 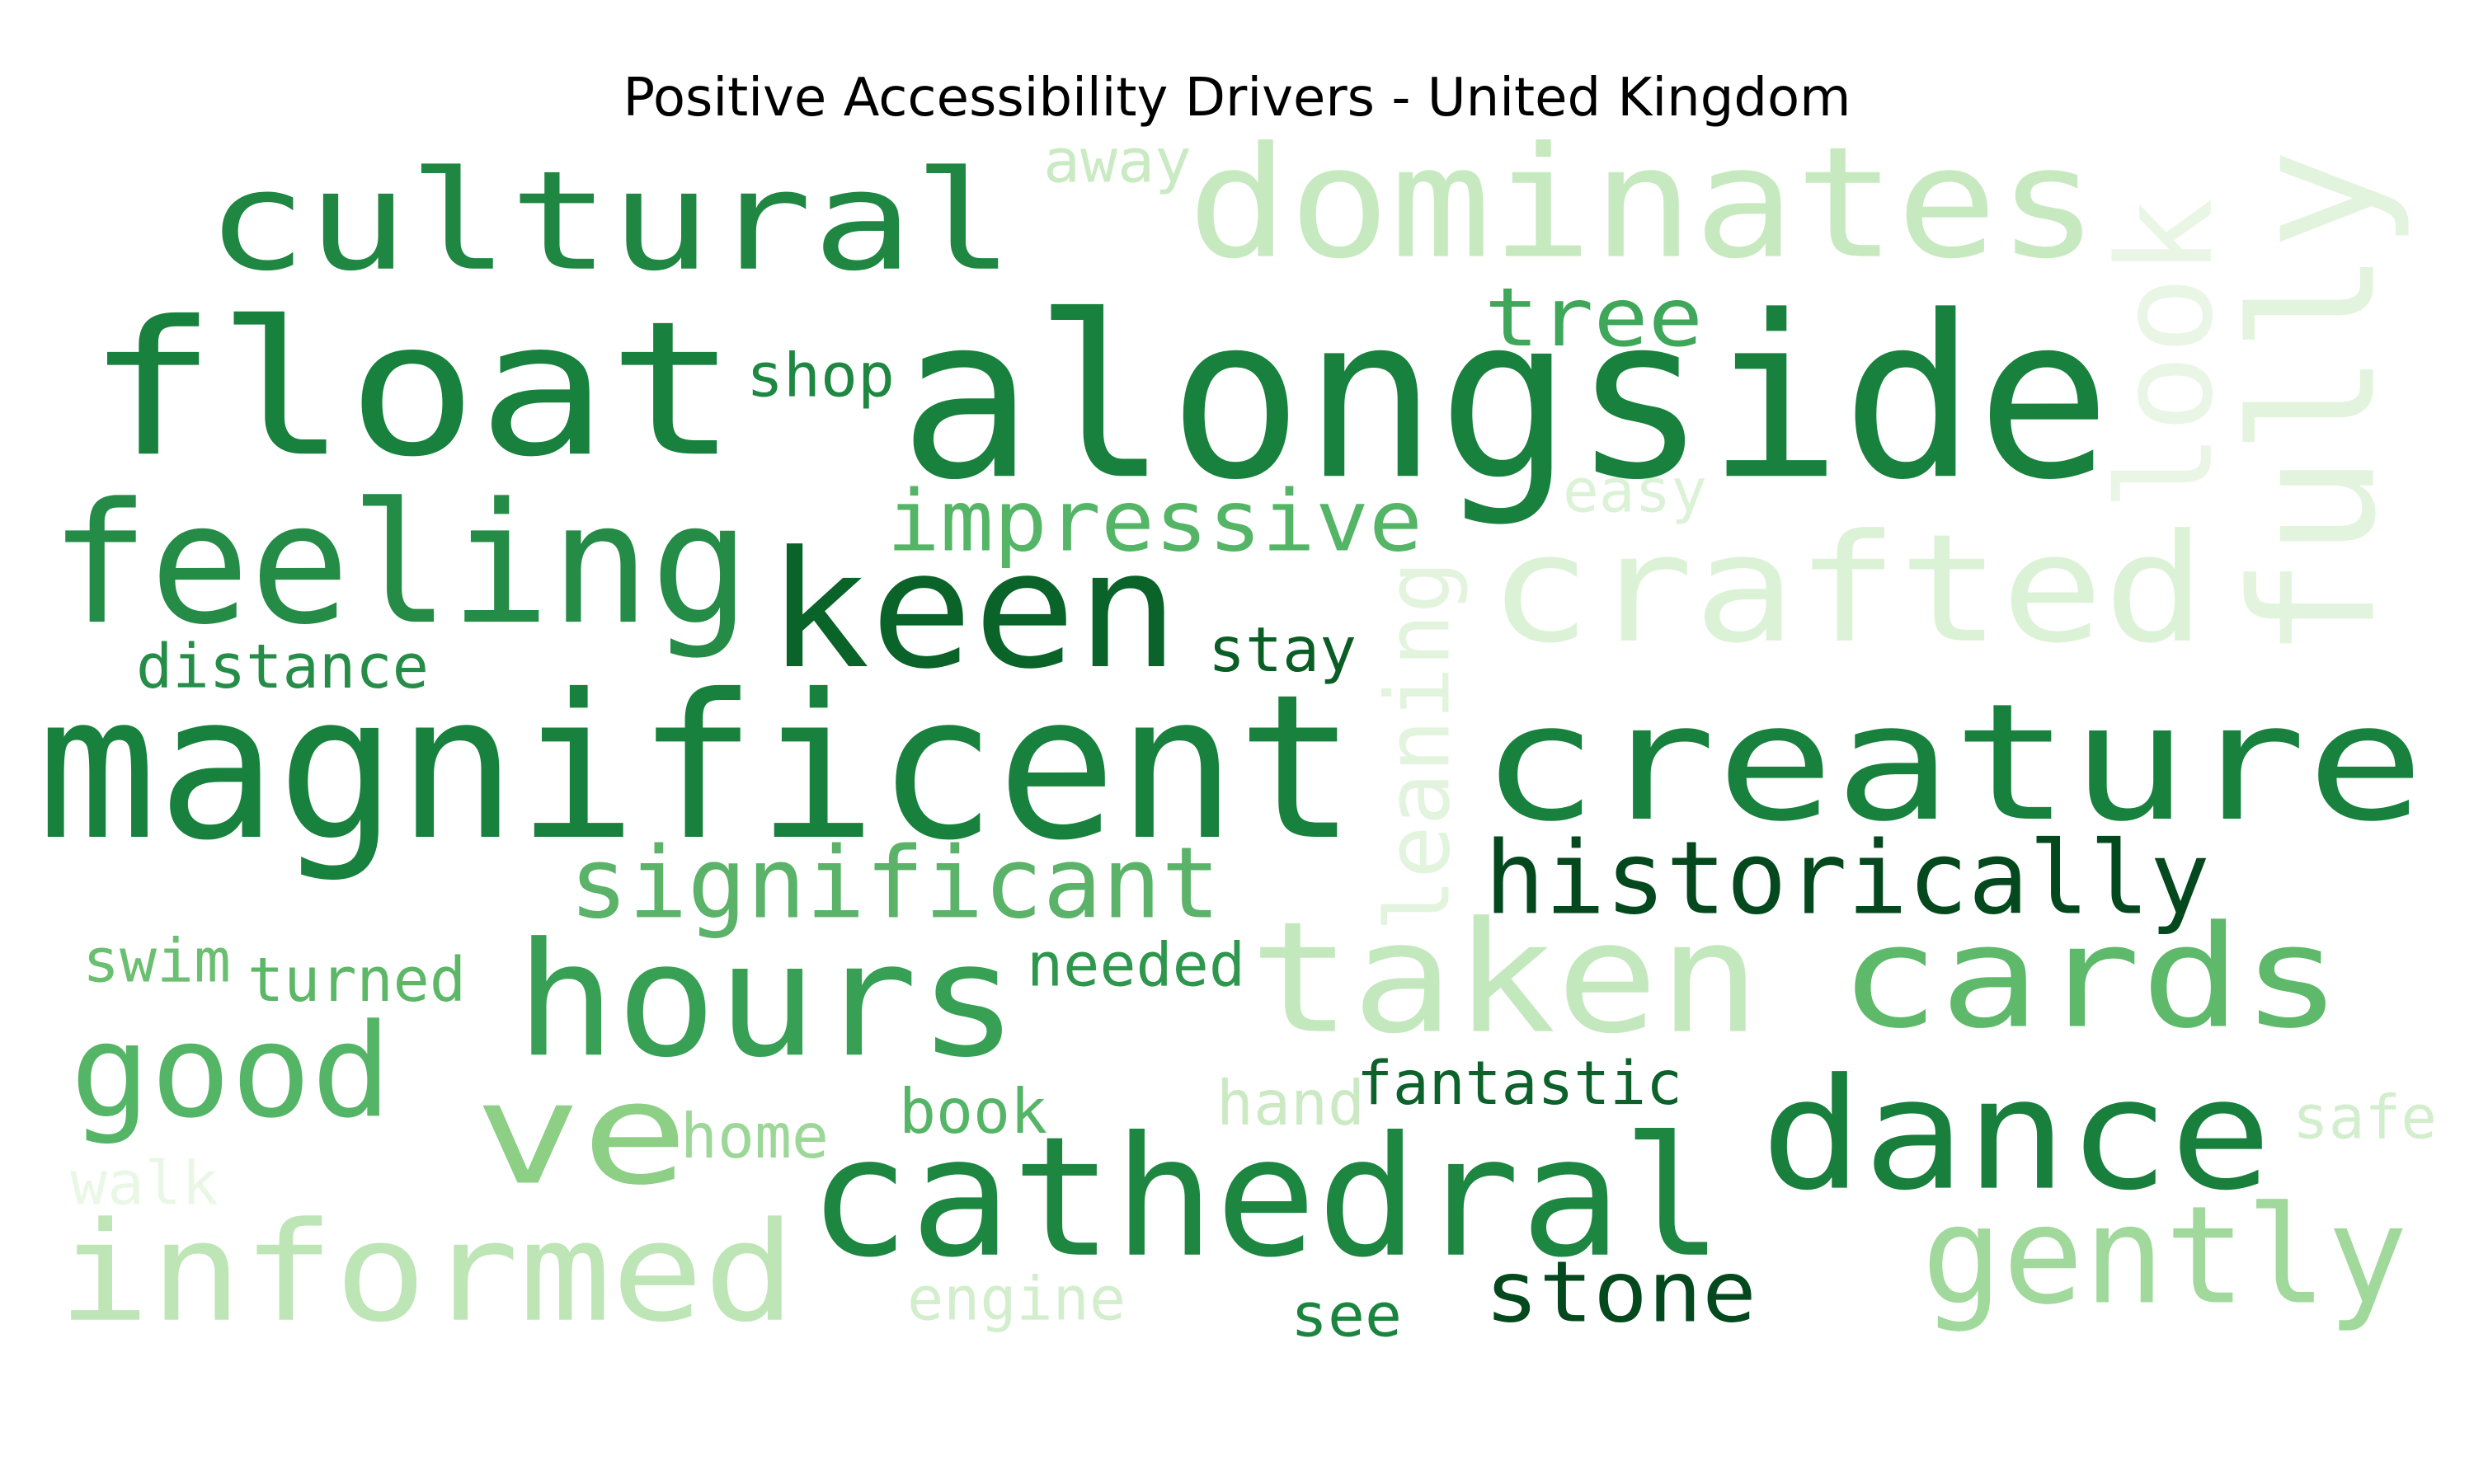 What do you see at coordinates (581, 1135) in the screenshot?
I see `cloud-word-ve: ve` at bounding box center [581, 1135].